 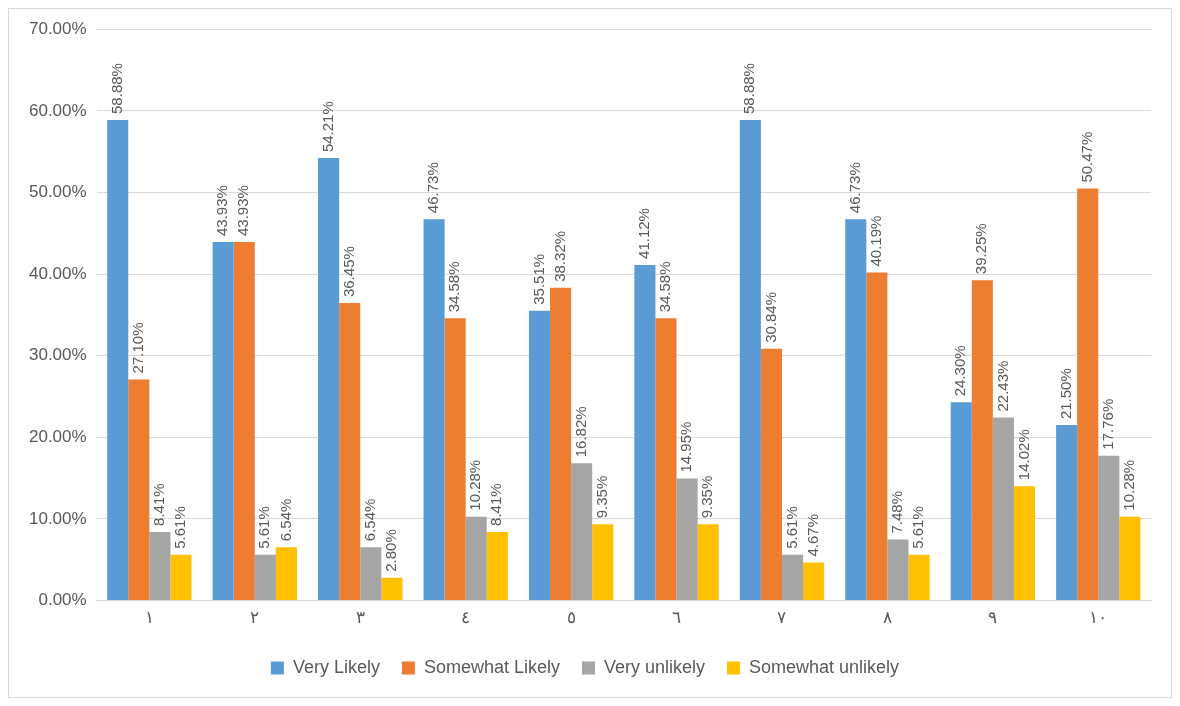 What do you see at coordinates (993, 618) in the screenshot?
I see `x-tick-label: ٩` at bounding box center [993, 618].